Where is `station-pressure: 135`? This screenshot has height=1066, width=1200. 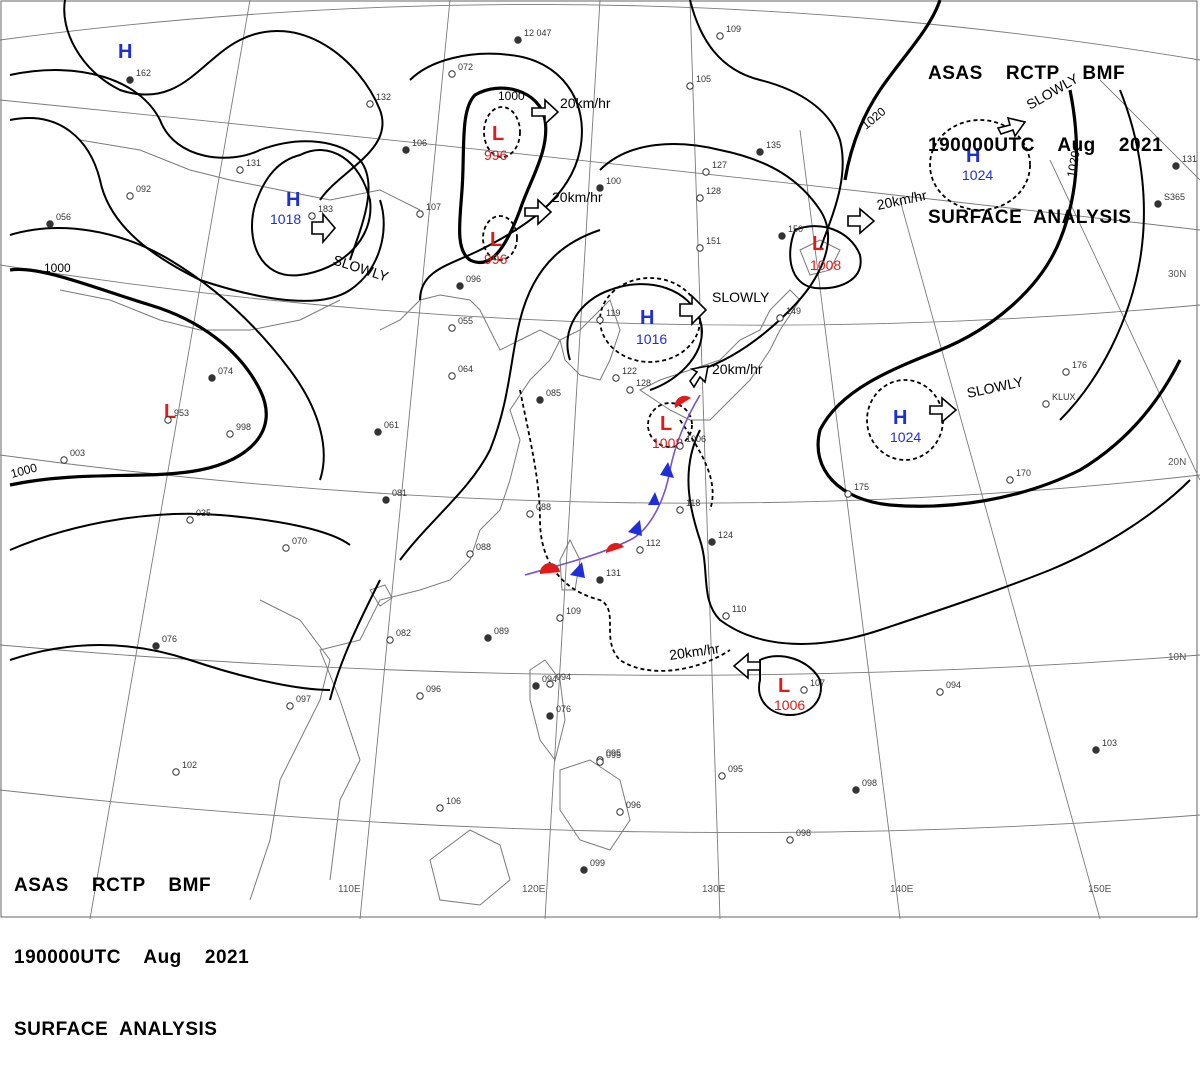 station-pressure: 135 is located at coordinates (773, 145).